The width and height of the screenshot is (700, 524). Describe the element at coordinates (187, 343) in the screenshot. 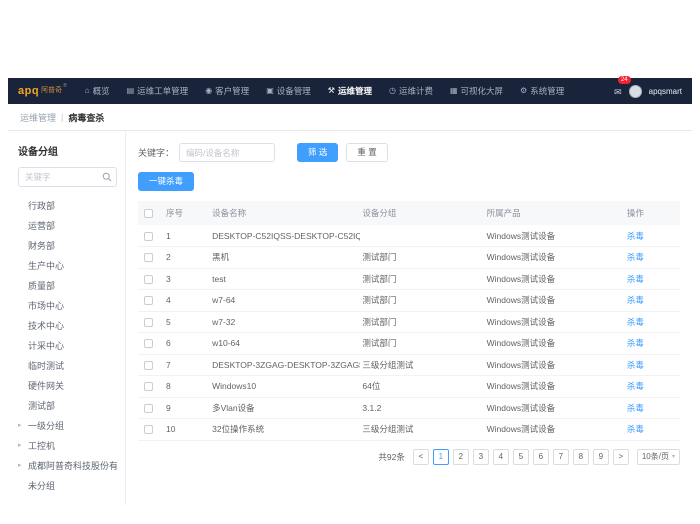

I see `cell-no: 6` at that location.